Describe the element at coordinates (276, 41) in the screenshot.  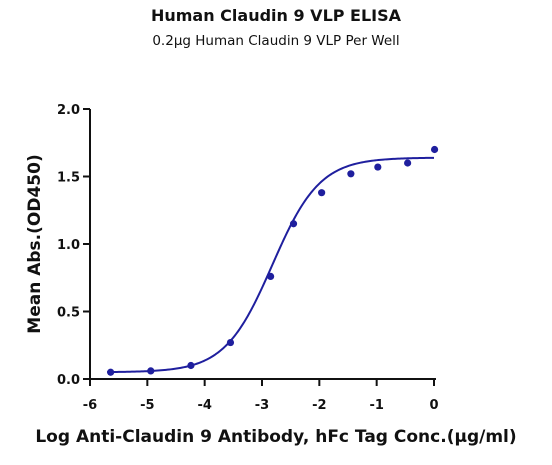
I see `chart-subtitle: 0.2μg Human Claudin 9 VLP Per Well` at that location.